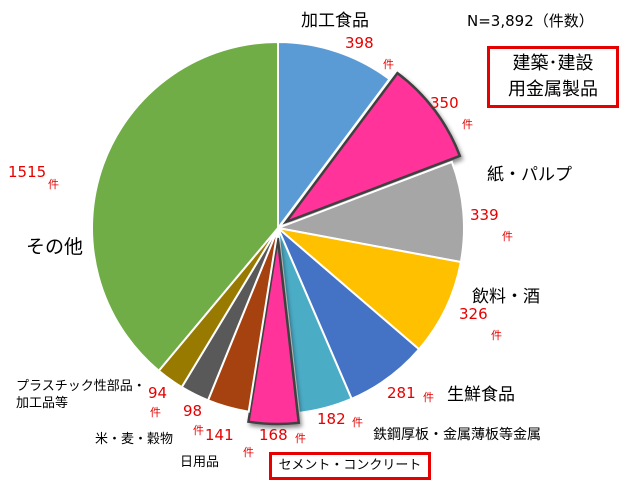 The width and height of the screenshot is (630, 485). Describe the element at coordinates (55, 247) in the screenshot. I see `label-other: その他` at that location.